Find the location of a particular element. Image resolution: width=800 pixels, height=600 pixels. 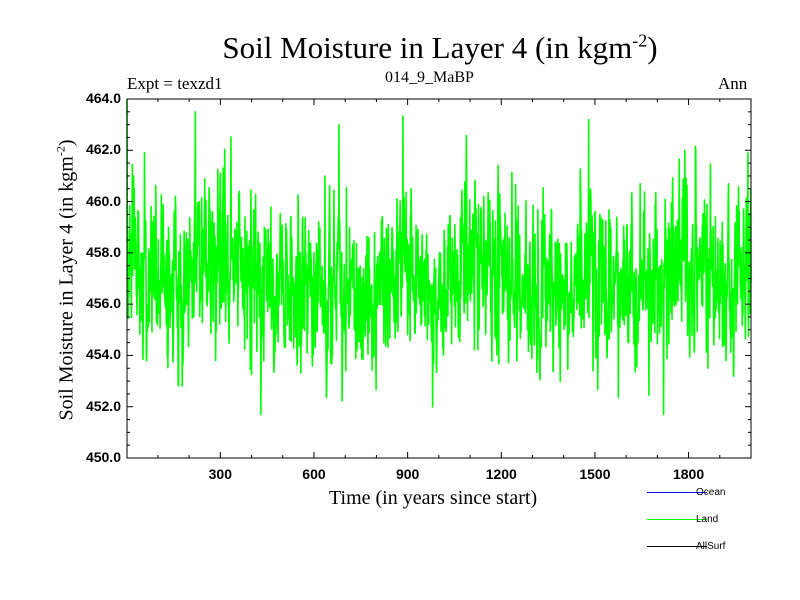

y-tick-label: 464.0 is located at coordinates (103, 98).